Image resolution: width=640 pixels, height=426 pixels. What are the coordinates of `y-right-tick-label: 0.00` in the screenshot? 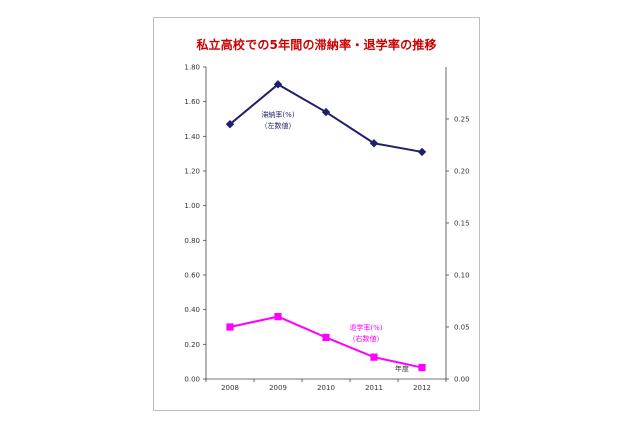 It's located at (462, 380).